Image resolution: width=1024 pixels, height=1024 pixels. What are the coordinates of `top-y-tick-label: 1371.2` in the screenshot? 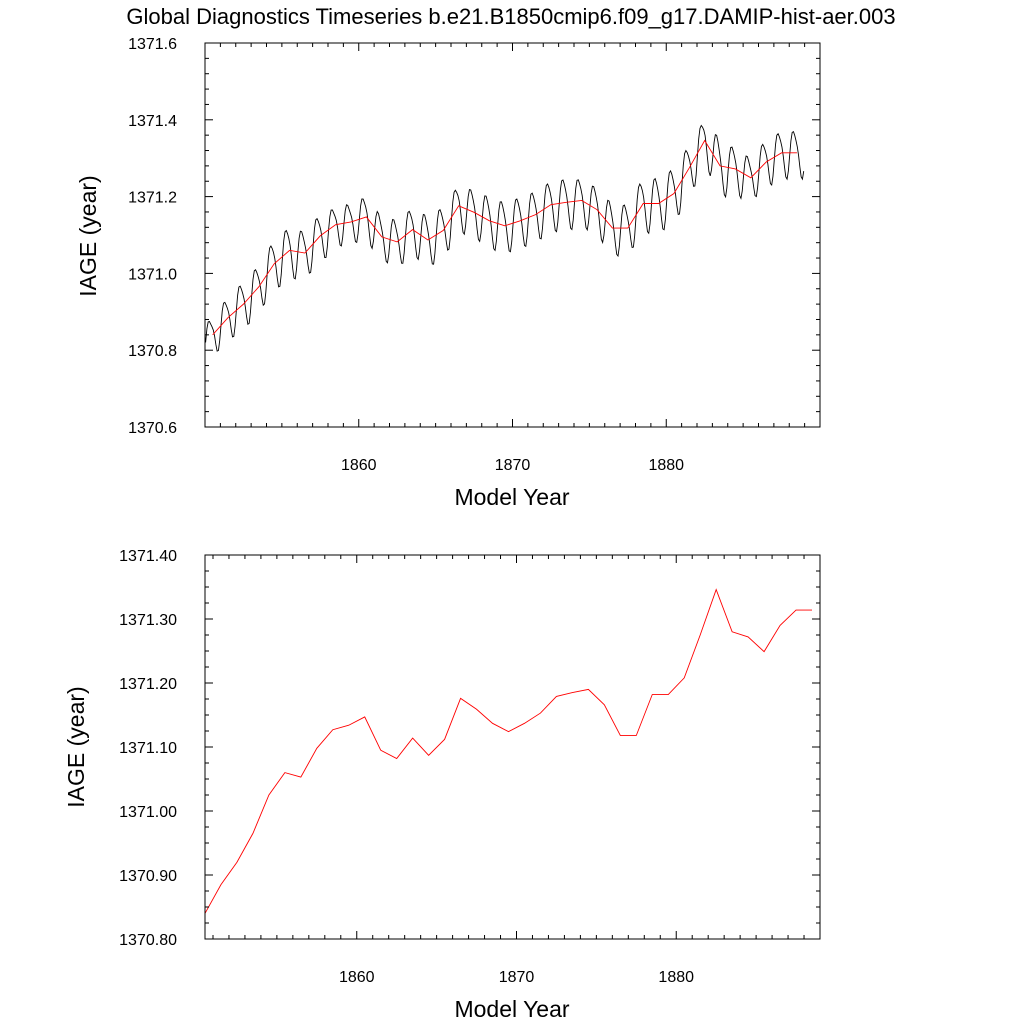 It's located at (152, 198).